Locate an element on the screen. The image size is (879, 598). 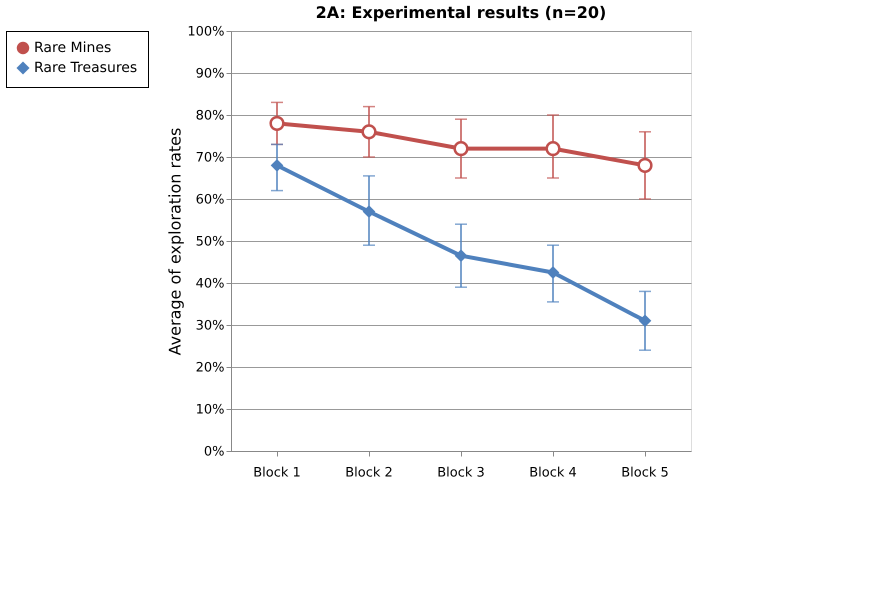
y-tick-label: 90% is located at coordinates (210, 74).